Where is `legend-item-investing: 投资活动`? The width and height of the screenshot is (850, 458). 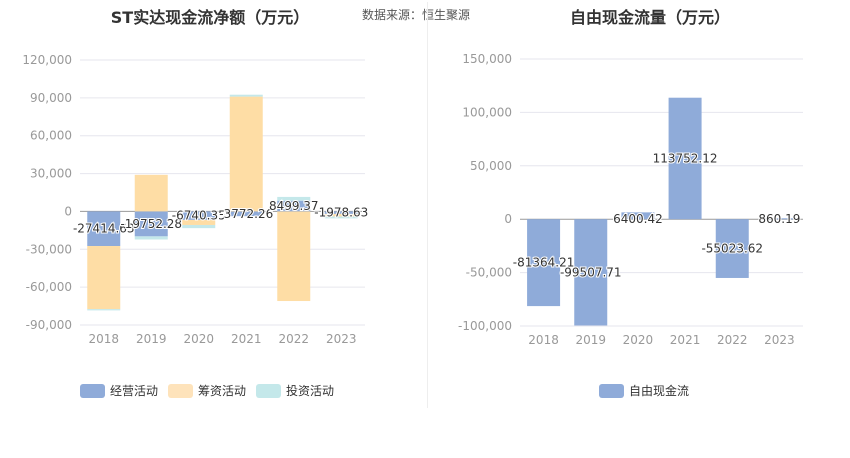 legend-item-investing: 投资活动 is located at coordinates (295, 390).